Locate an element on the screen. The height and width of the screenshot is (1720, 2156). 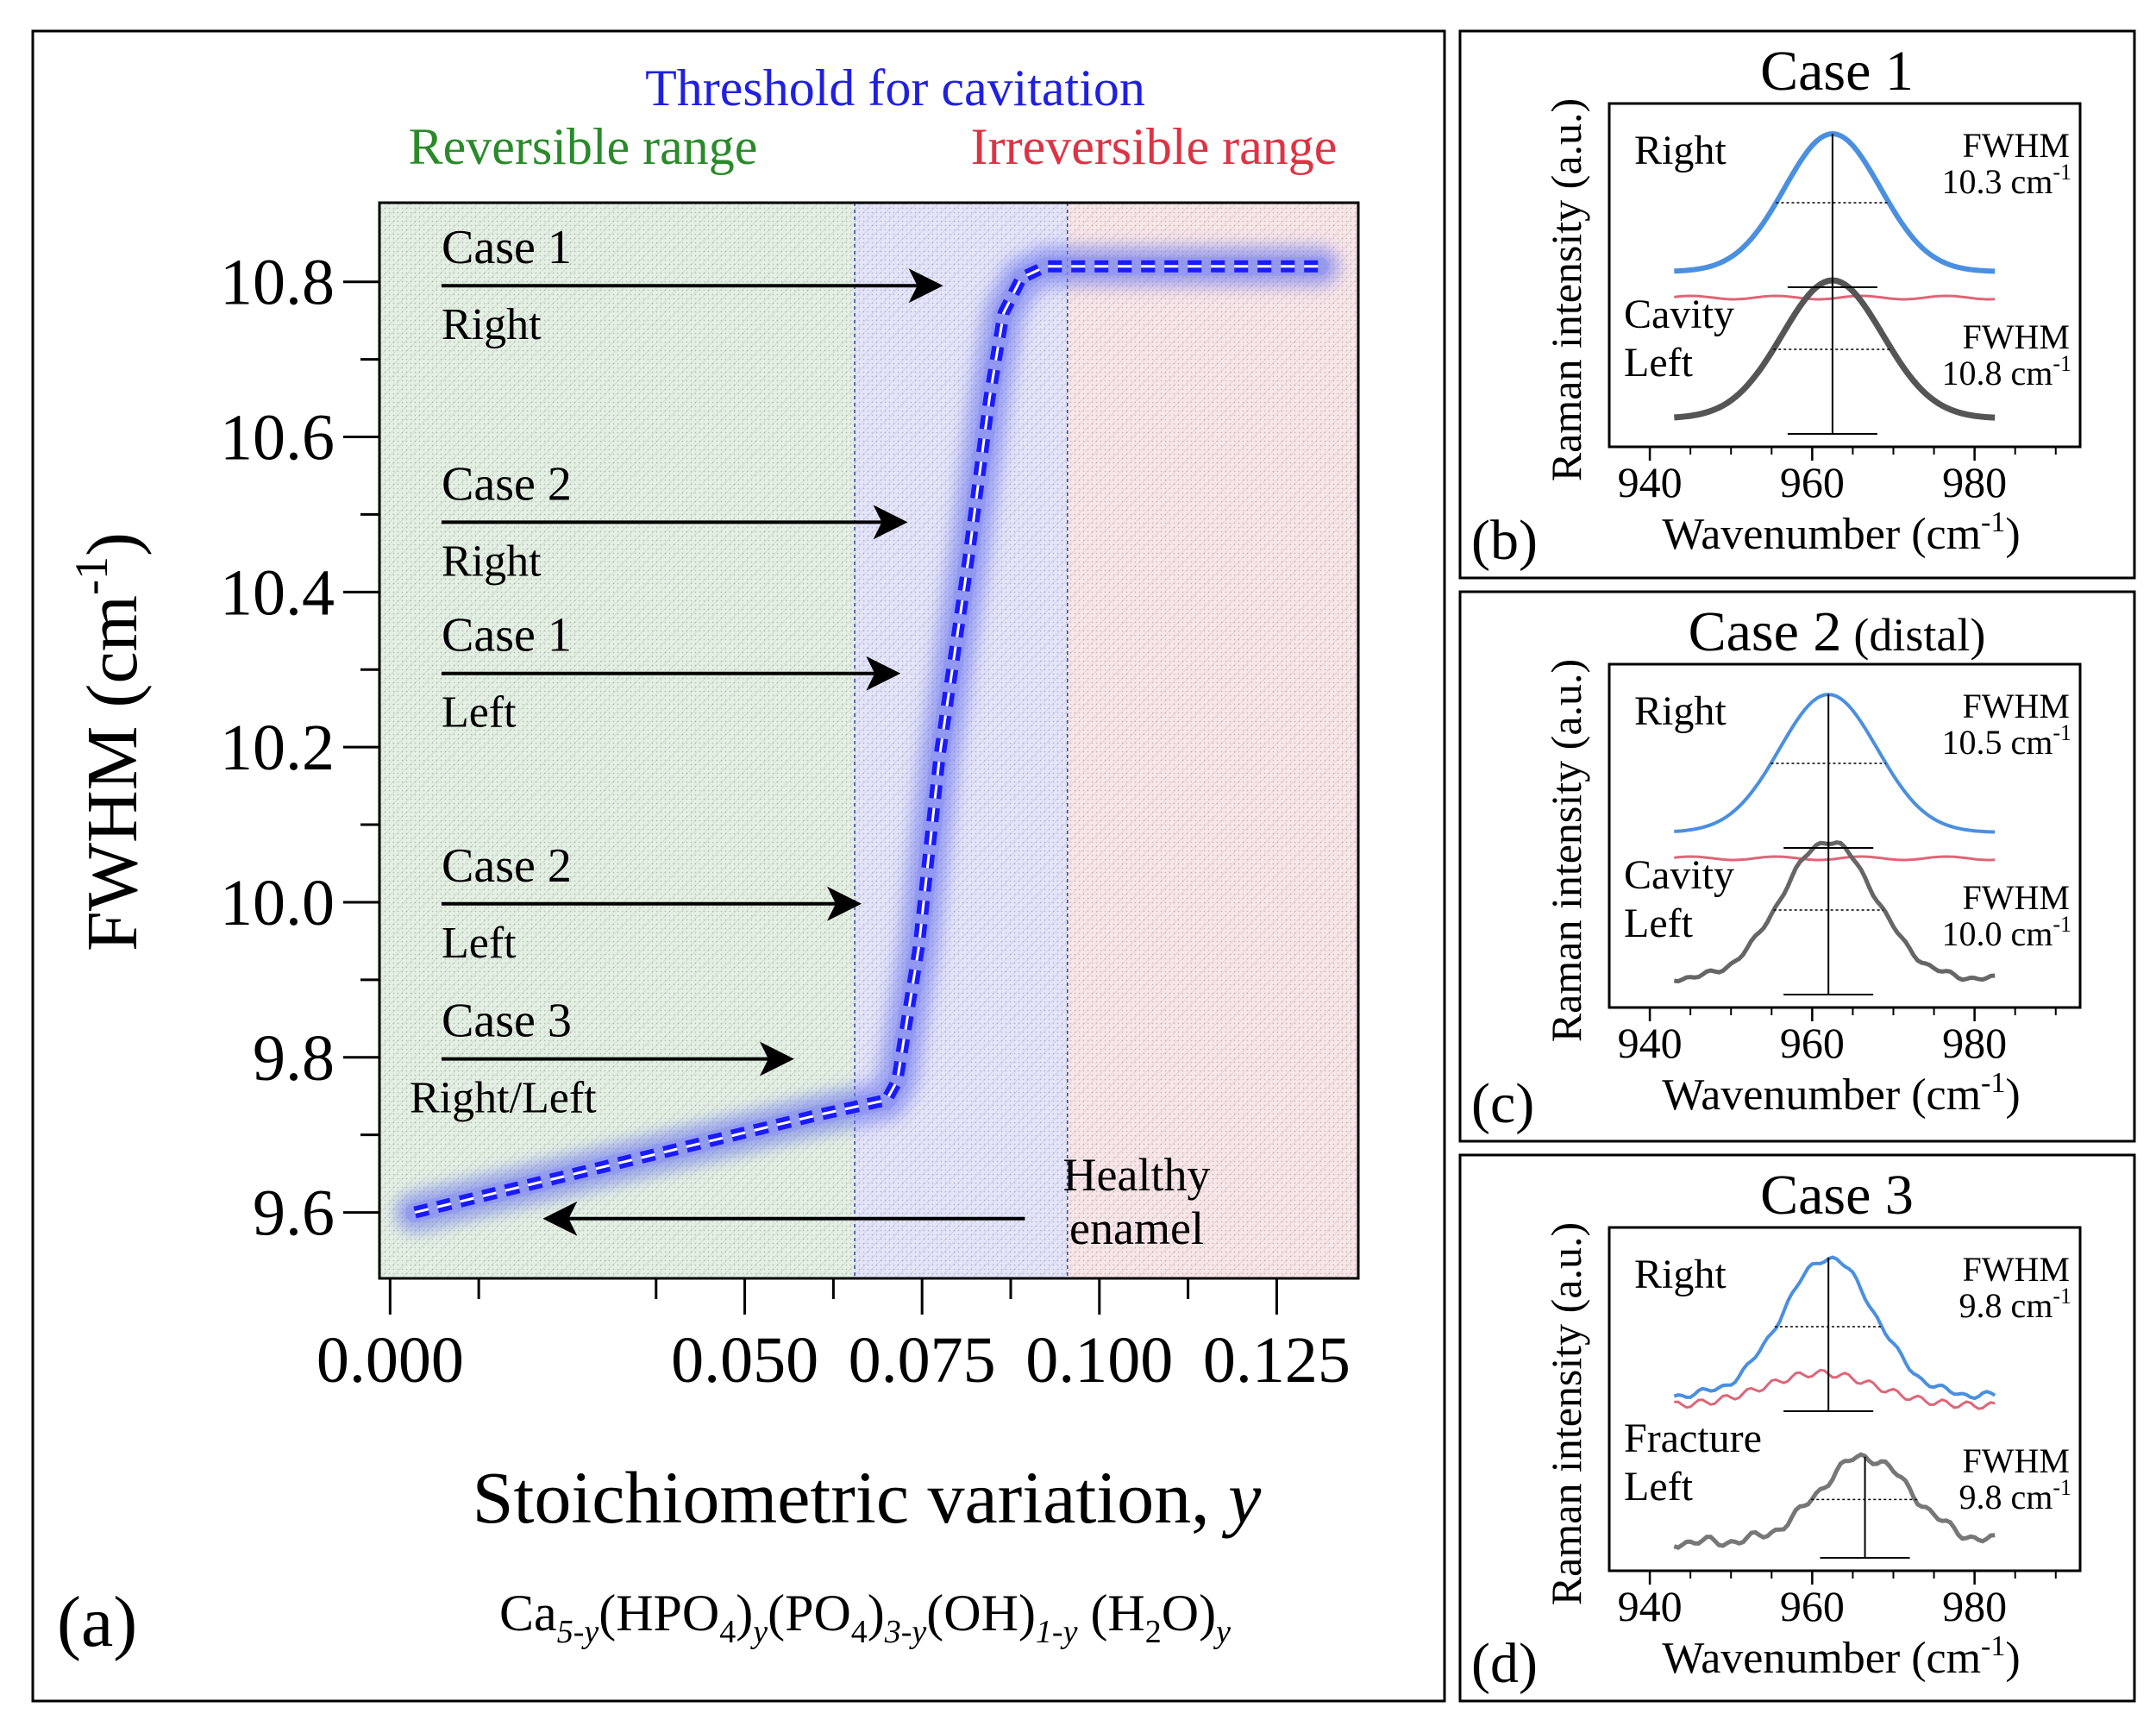
annotation-case: Case 1 Left is located at coordinates (671, 674).